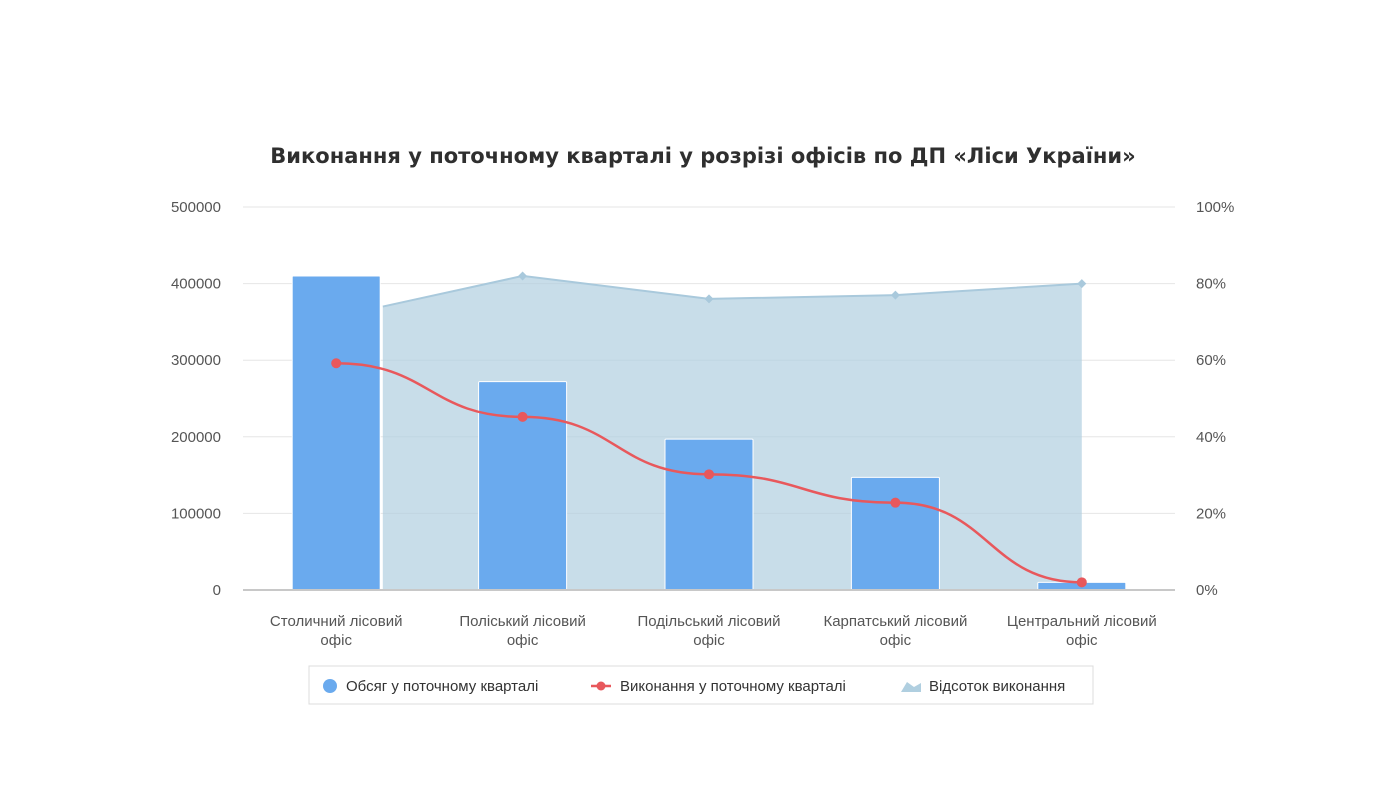  Describe the element at coordinates (196, 437) in the screenshot. I see `y-left-tick-label: 200000` at that location.